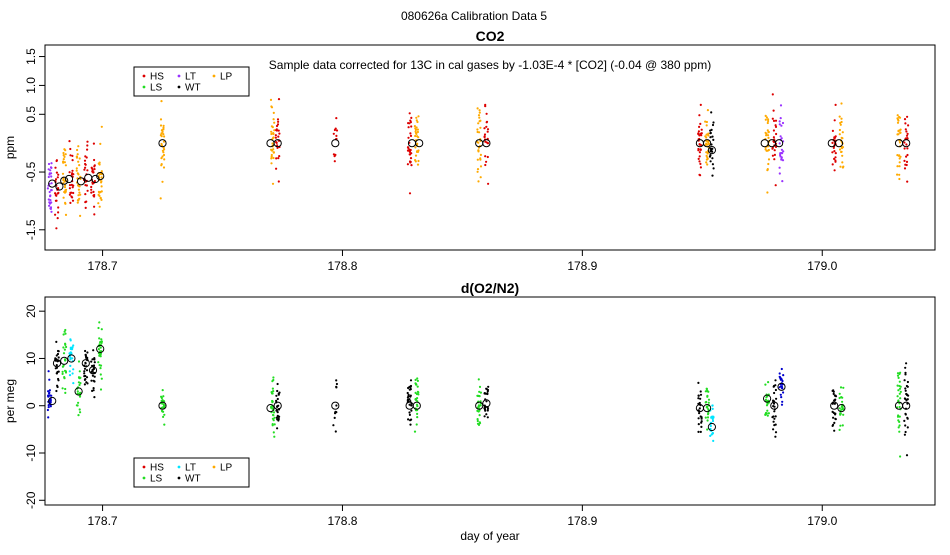 Image resolution: width=950 pixels, height=555 pixels. I want to click on o2n2-ylabel: per meg, so click(10, 401).